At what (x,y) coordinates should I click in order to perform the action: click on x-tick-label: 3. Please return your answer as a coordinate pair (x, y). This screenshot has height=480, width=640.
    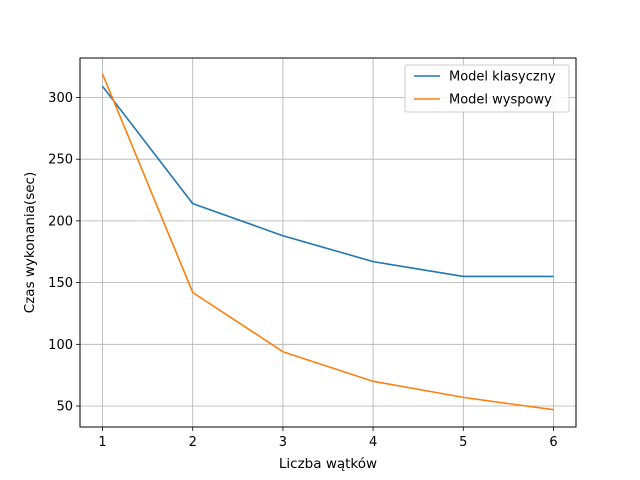
    Looking at the image, I should click on (283, 442).